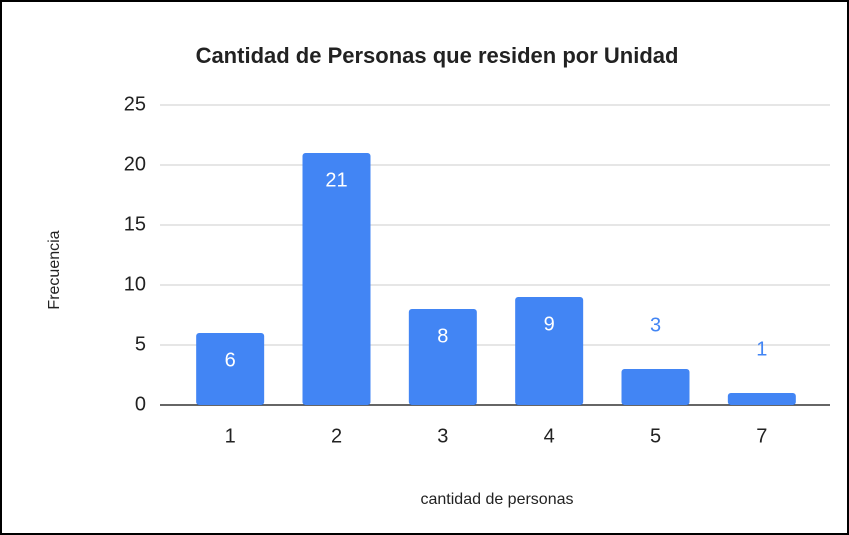 This screenshot has height=535, width=849. I want to click on y-tick-label: 15, so click(135, 224).